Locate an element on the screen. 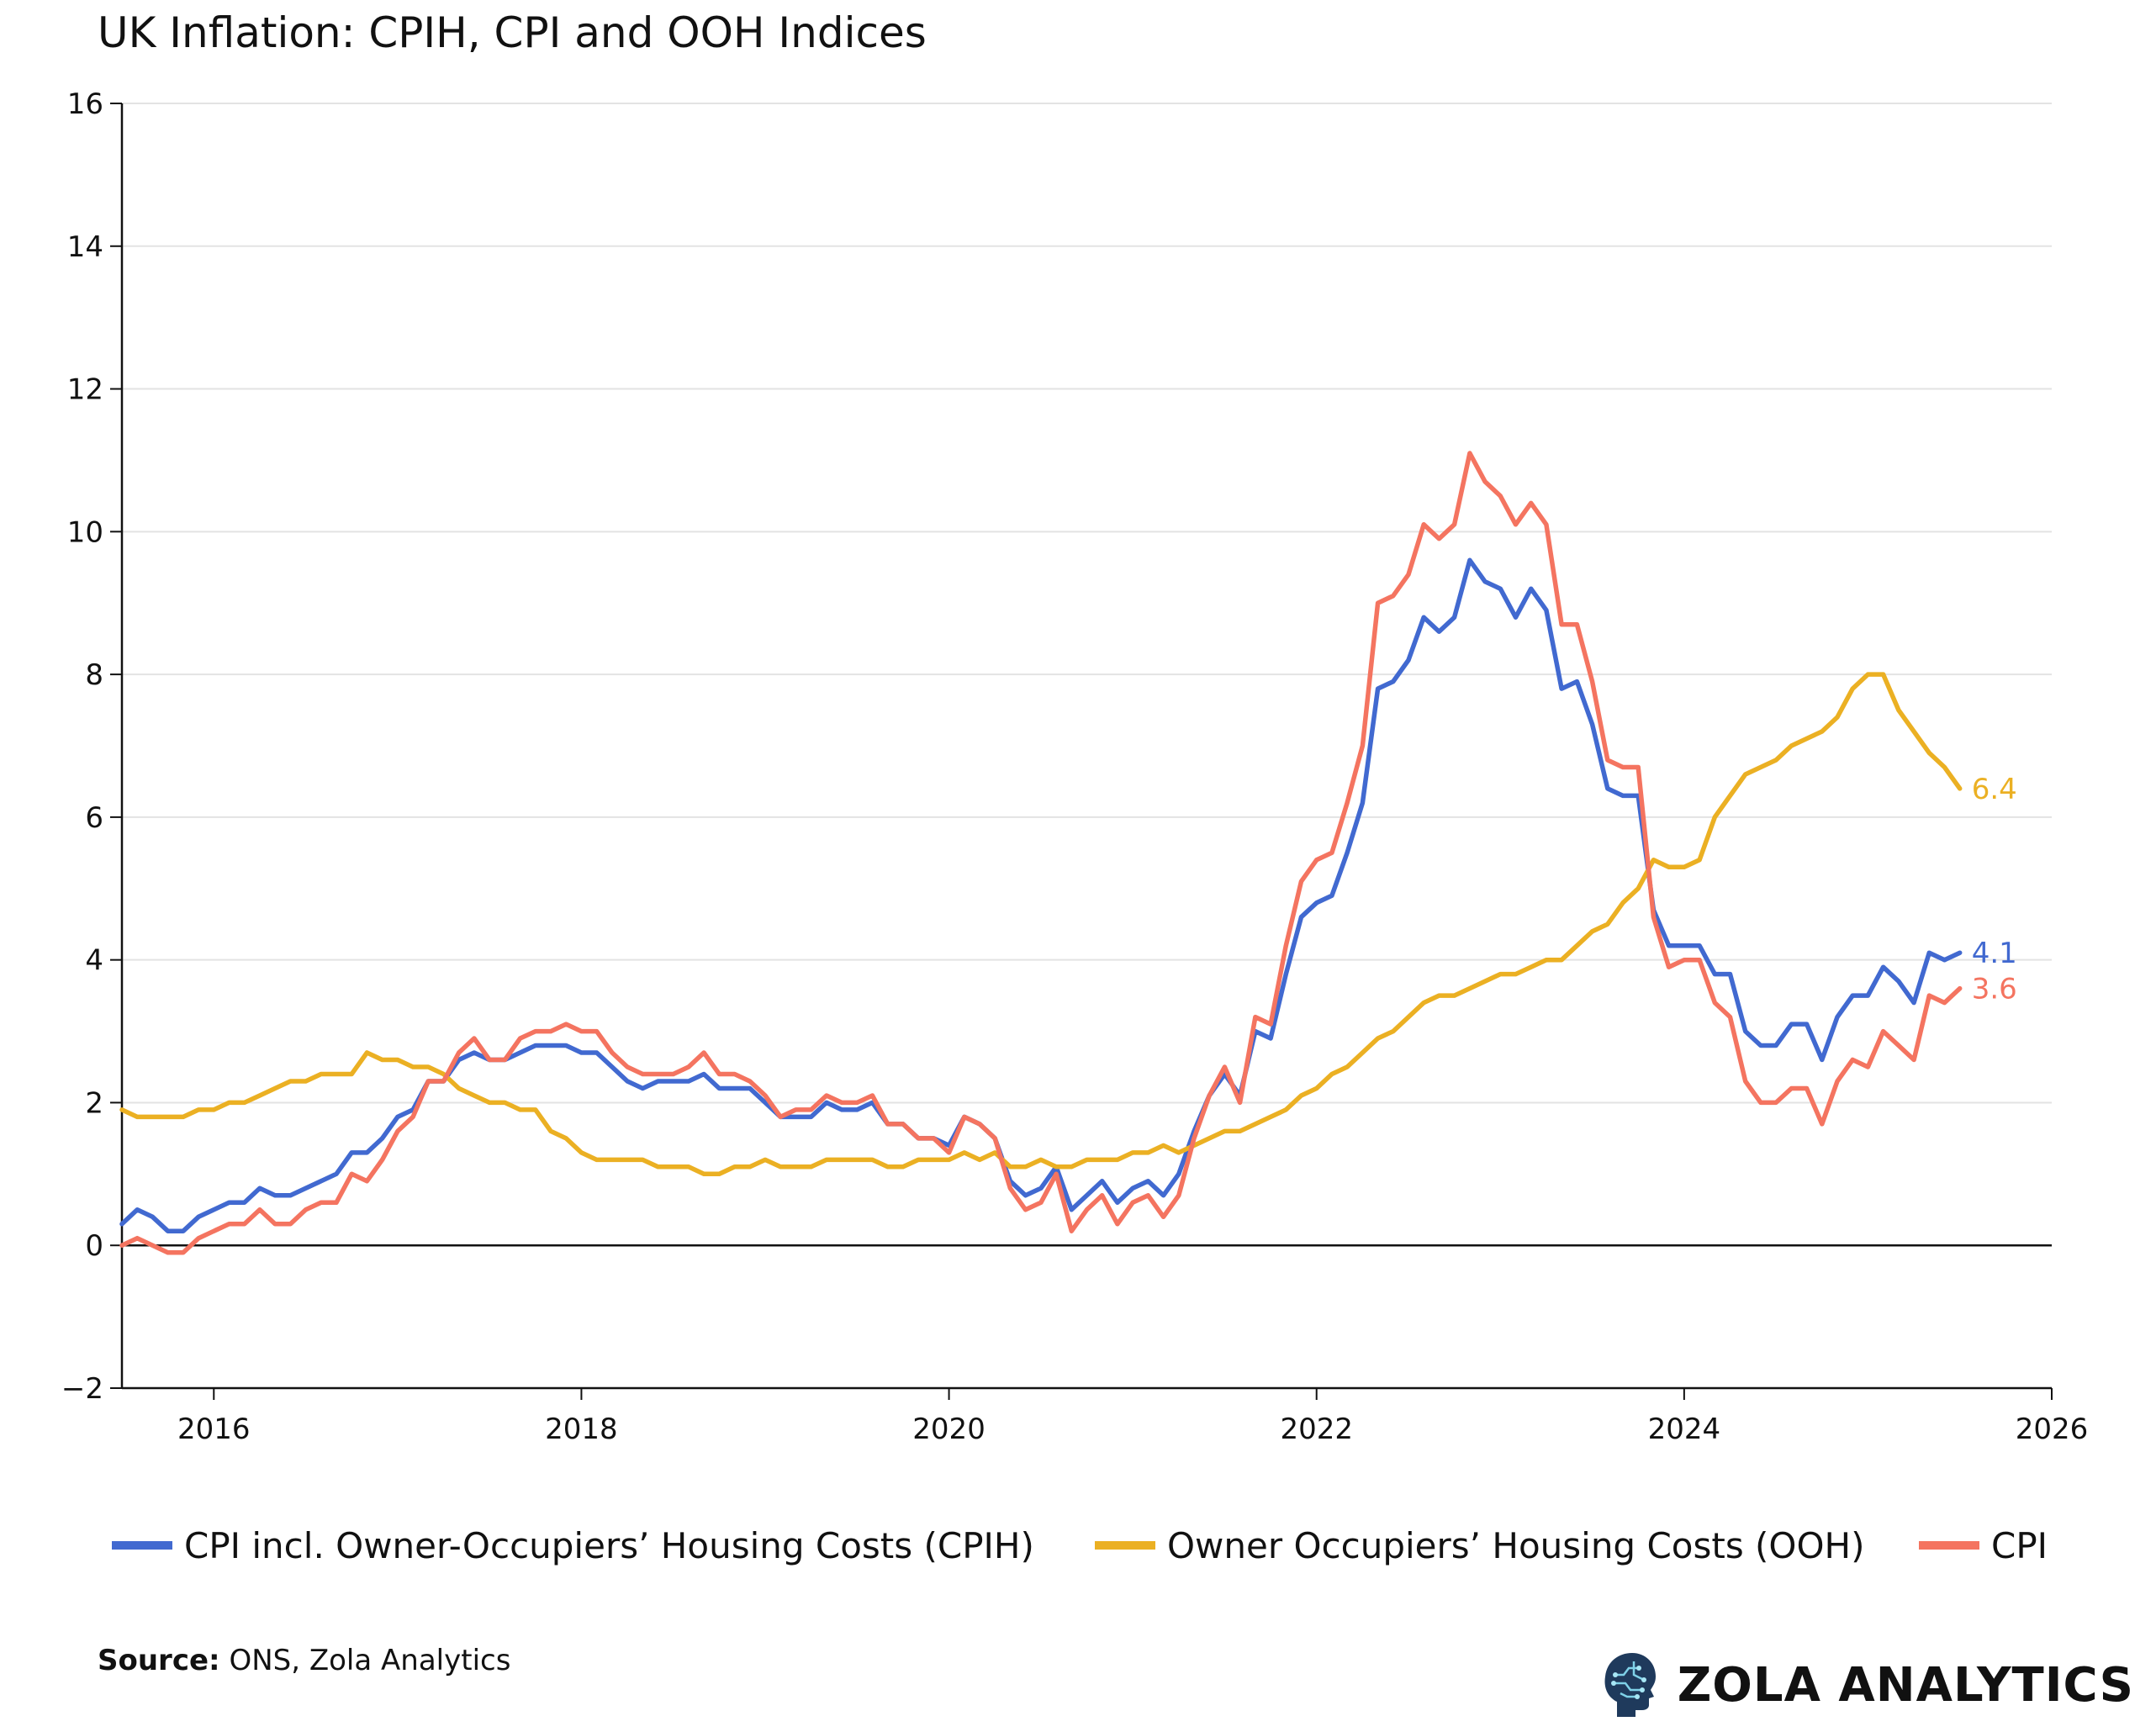 This screenshot has width=2156, height=1732. y-tick-label: 0 is located at coordinates (94, 1246).